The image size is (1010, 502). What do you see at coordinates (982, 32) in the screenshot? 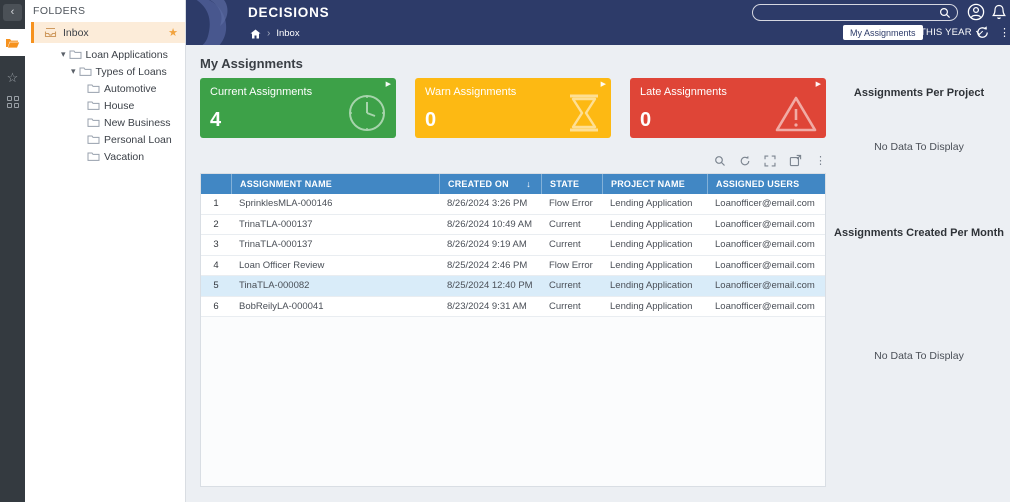
I see `refresh-icon` at bounding box center [982, 32].